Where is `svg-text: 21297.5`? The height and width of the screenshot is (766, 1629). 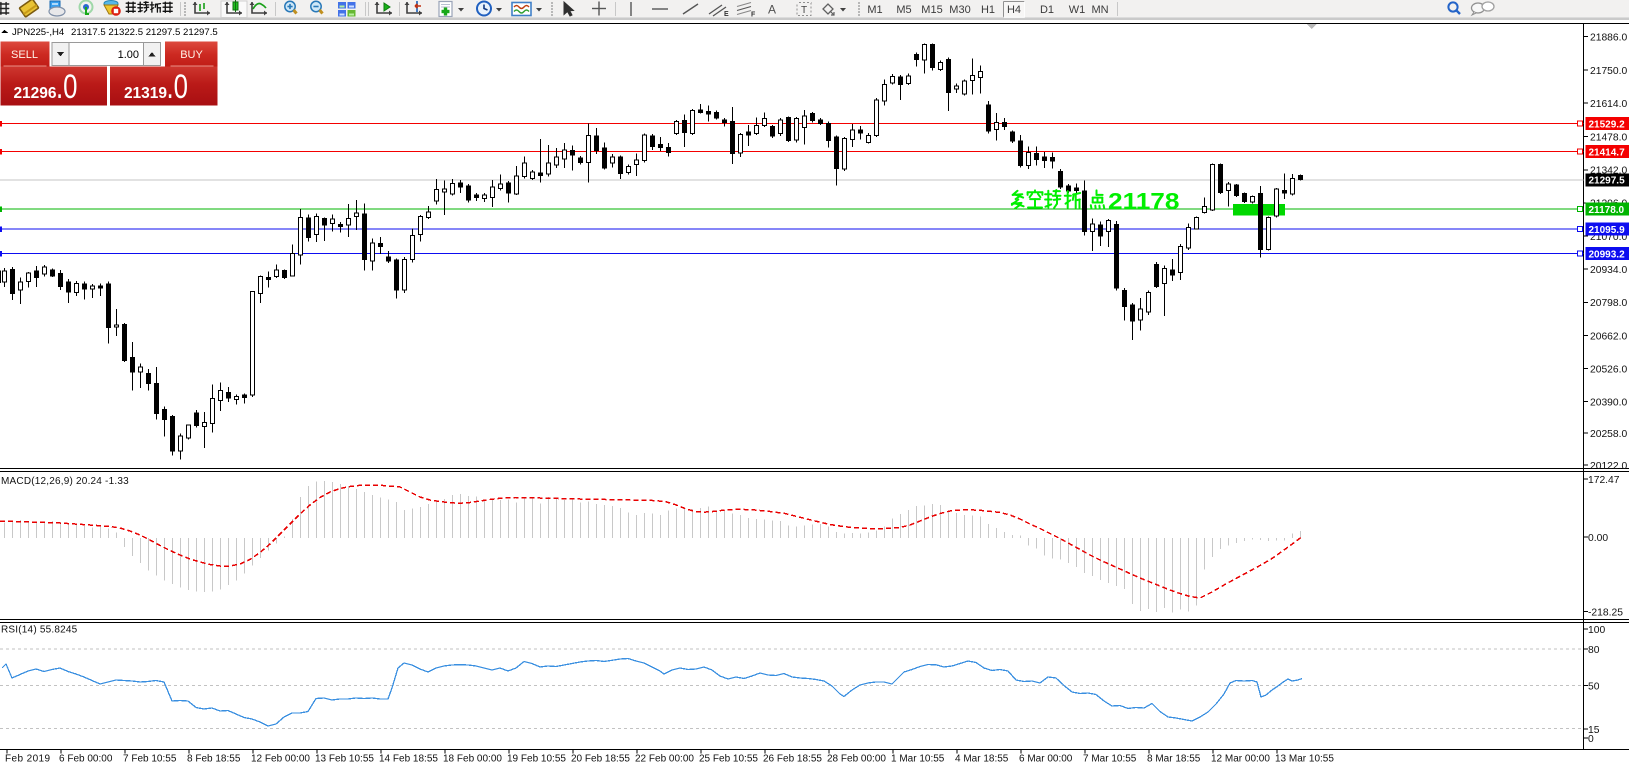
svg-text: 21297.5 is located at coordinates (1607, 180).